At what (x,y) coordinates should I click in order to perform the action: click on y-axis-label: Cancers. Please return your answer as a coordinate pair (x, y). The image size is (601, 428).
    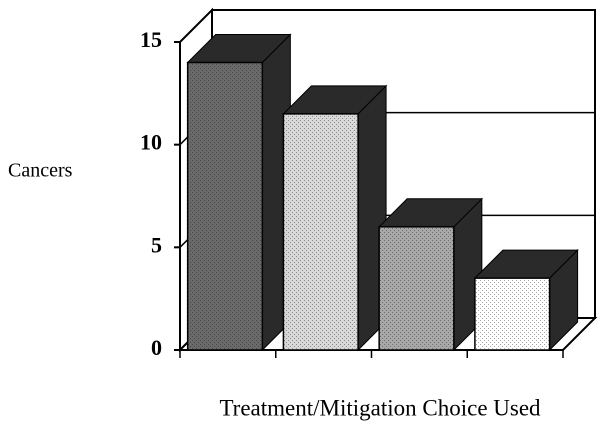
    Looking at the image, I should click on (40, 171).